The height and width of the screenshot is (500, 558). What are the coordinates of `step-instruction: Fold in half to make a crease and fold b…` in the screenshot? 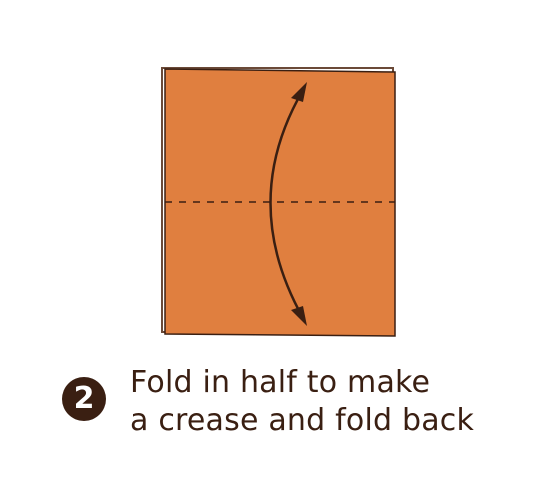 It's located at (330, 402).